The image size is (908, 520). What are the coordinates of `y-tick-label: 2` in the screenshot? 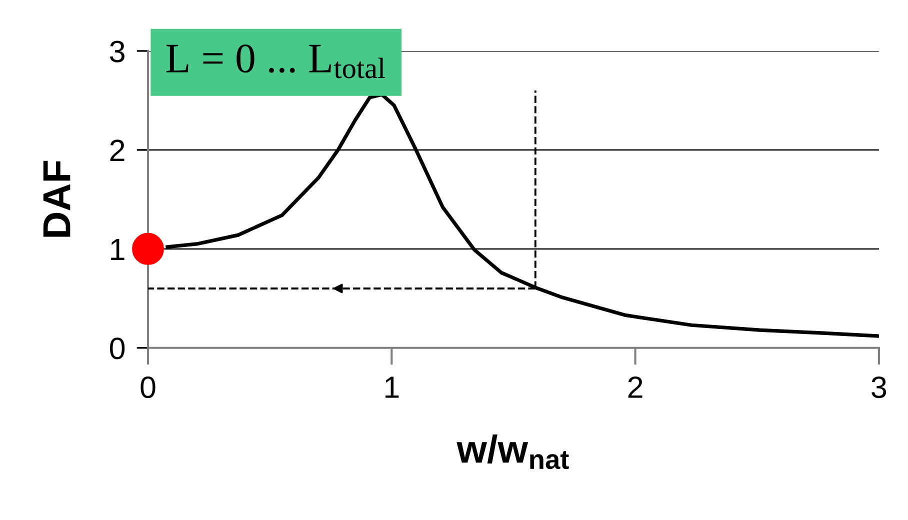 It's located at (117, 151).